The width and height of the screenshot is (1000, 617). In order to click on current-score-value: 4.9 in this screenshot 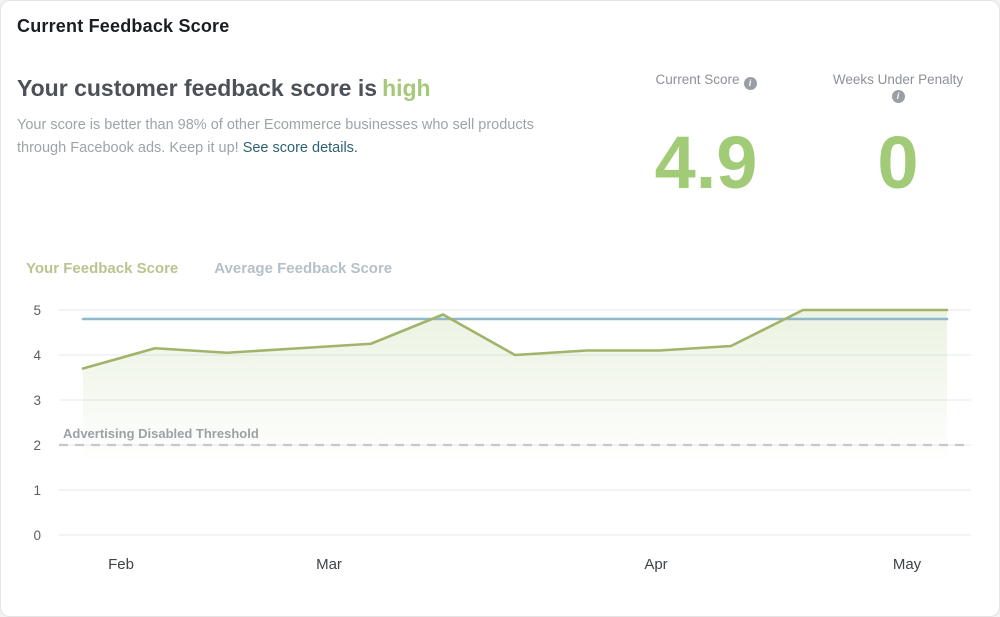, I will do `click(706, 162)`.